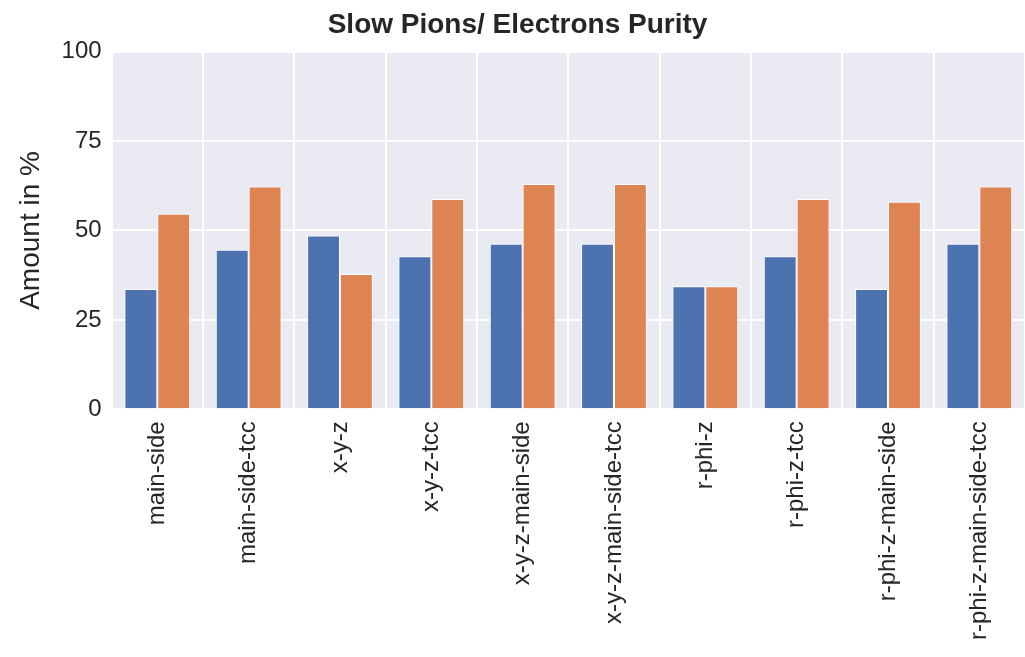 This screenshot has height=657, width=1025. Describe the element at coordinates (521, 503) in the screenshot. I see `x-tick-label: x-y-z-main-side` at that location.